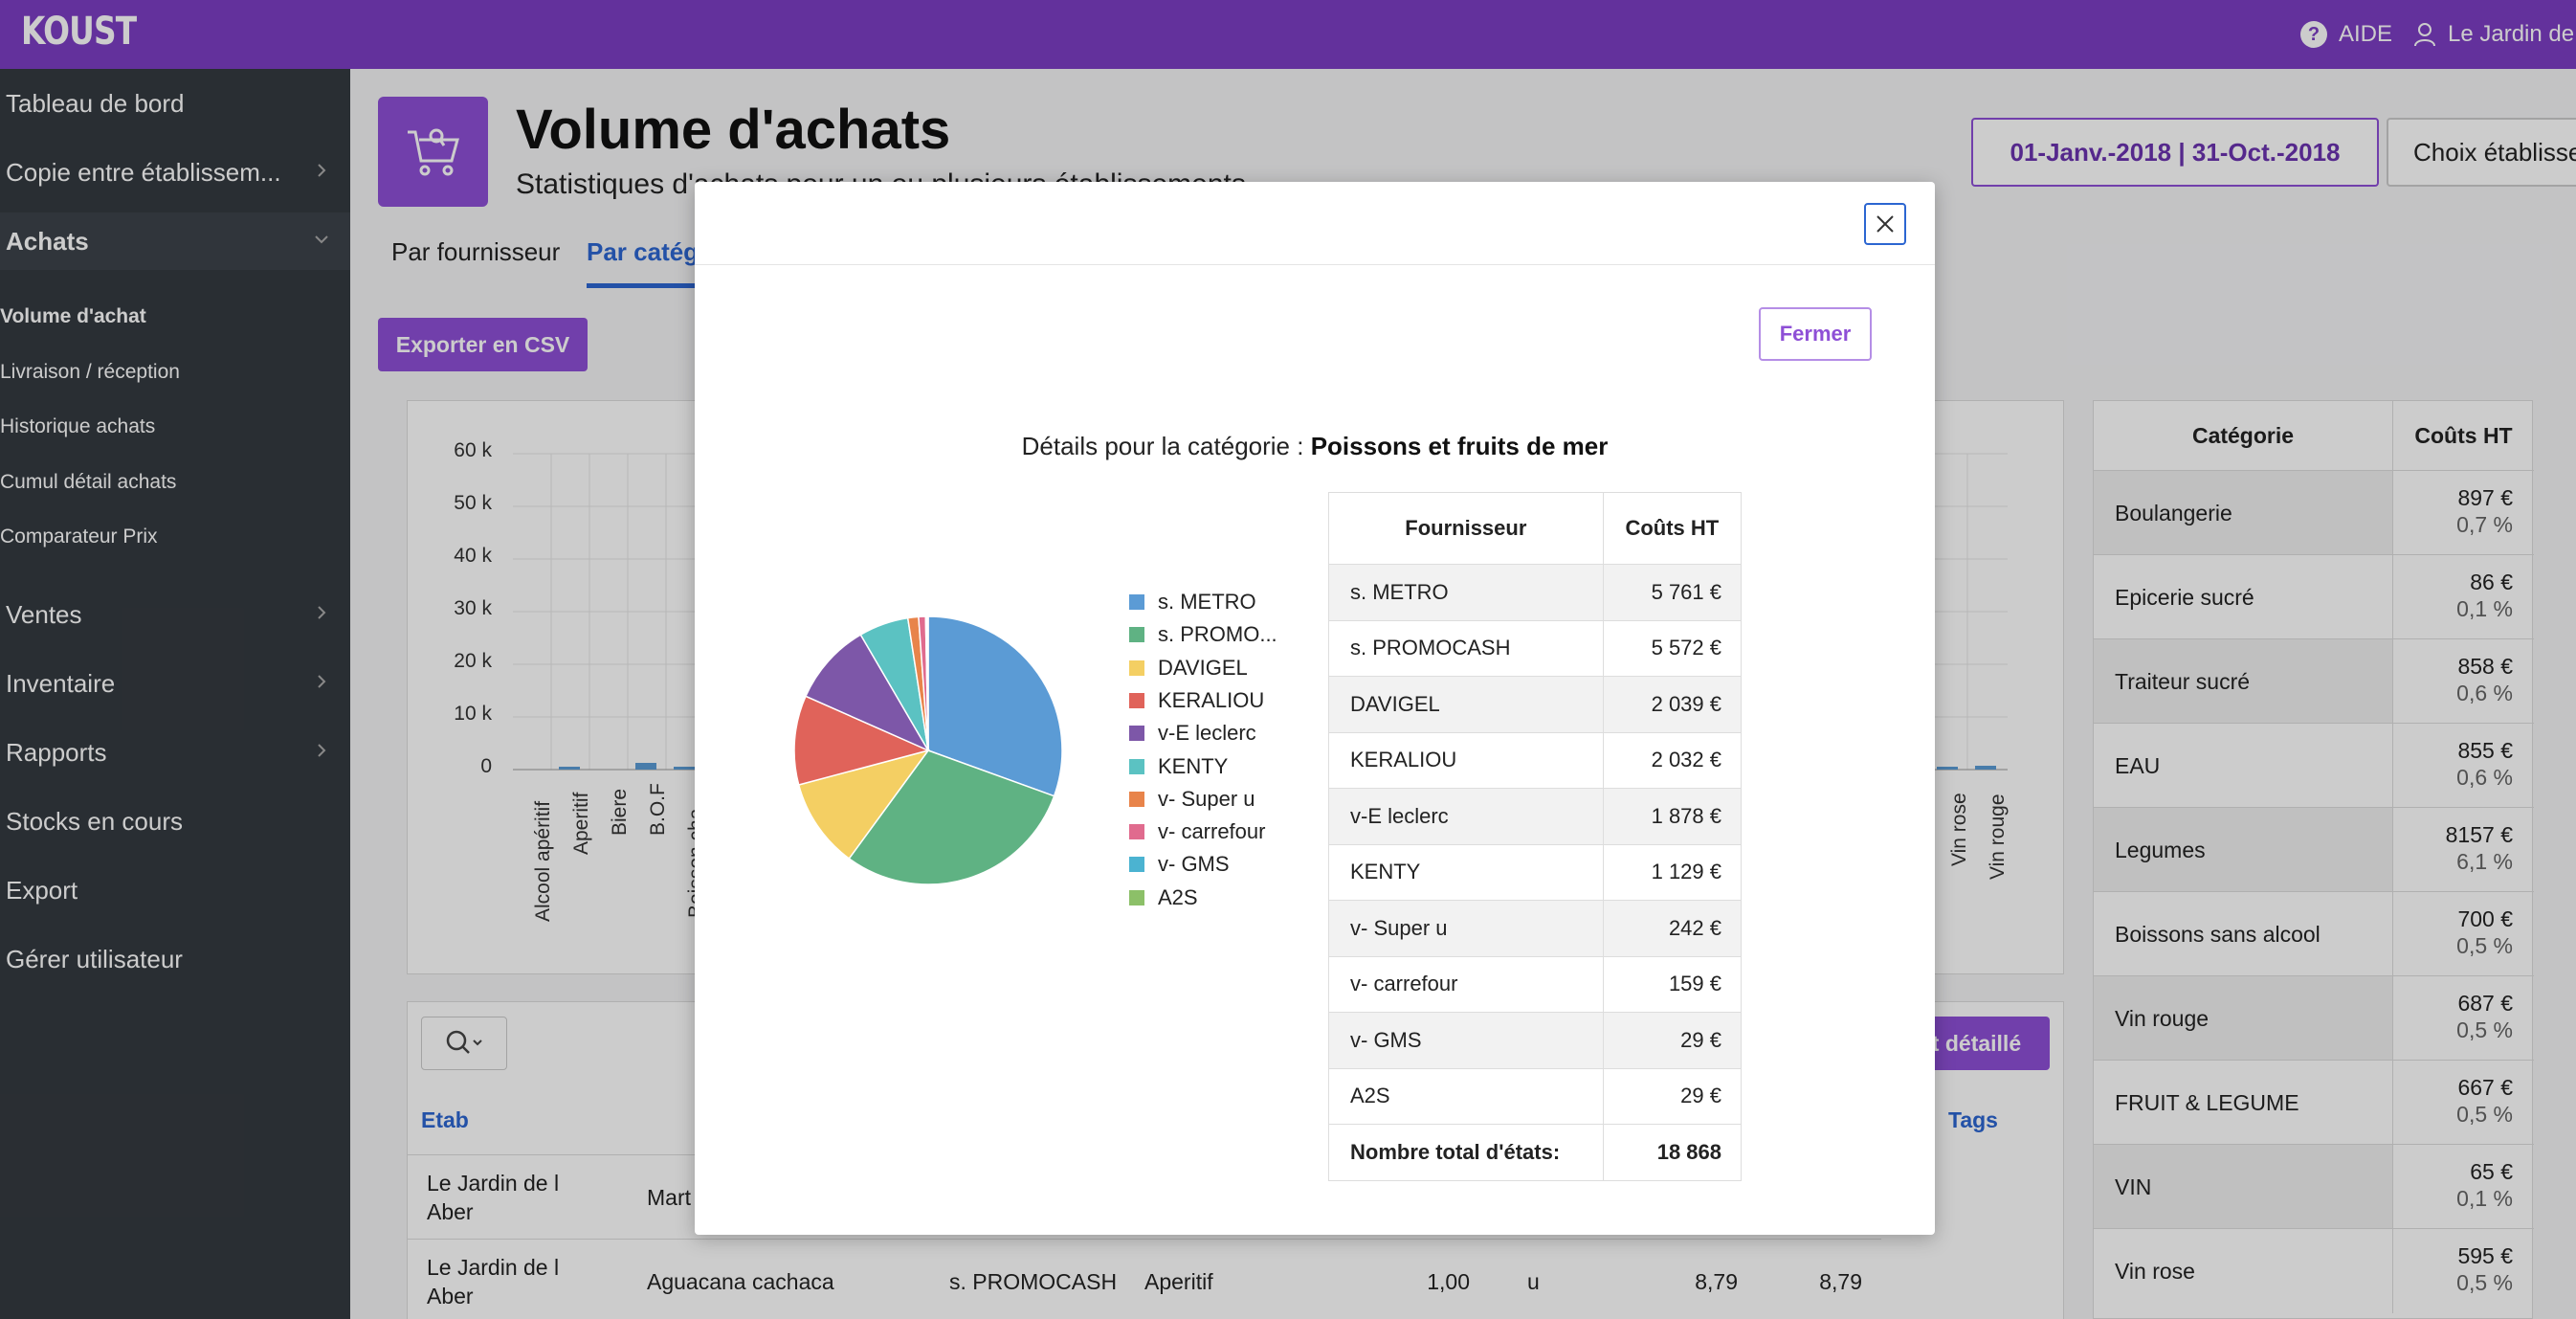  What do you see at coordinates (1535, 647) in the screenshot?
I see `table-row: s. PROMOCASH 5 572 €` at bounding box center [1535, 647].